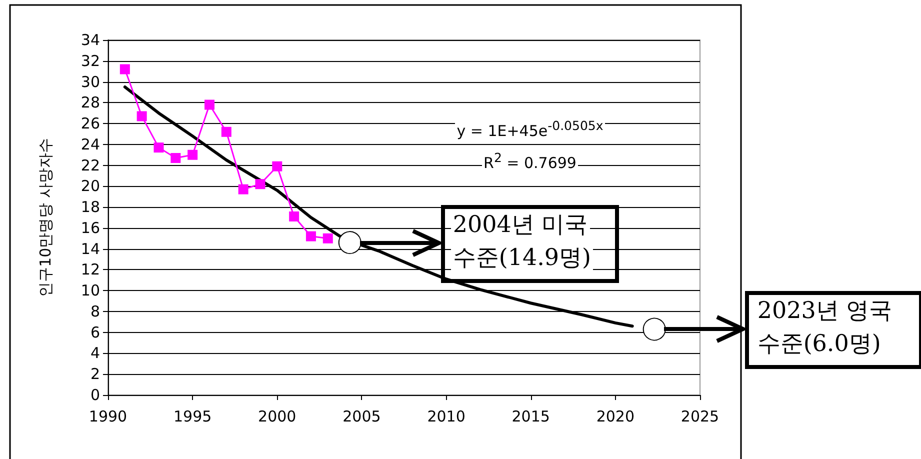  What do you see at coordinates (45, 217) in the screenshot?
I see `y-axis-title: 인구10만명당 사망자수` at bounding box center [45, 217].